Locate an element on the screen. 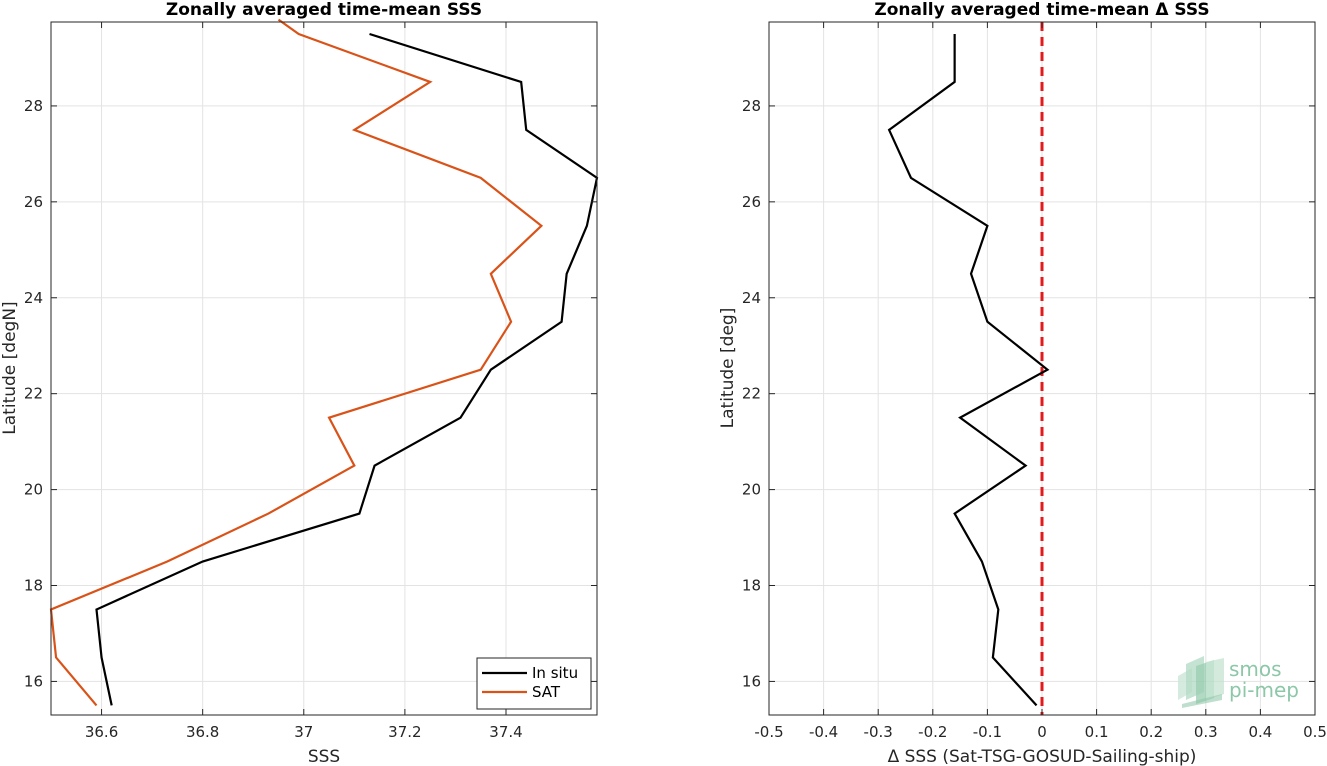 This screenshot has height=766, width=1327. x-tick-label: 37.4 is located at coordinates (505, 732).